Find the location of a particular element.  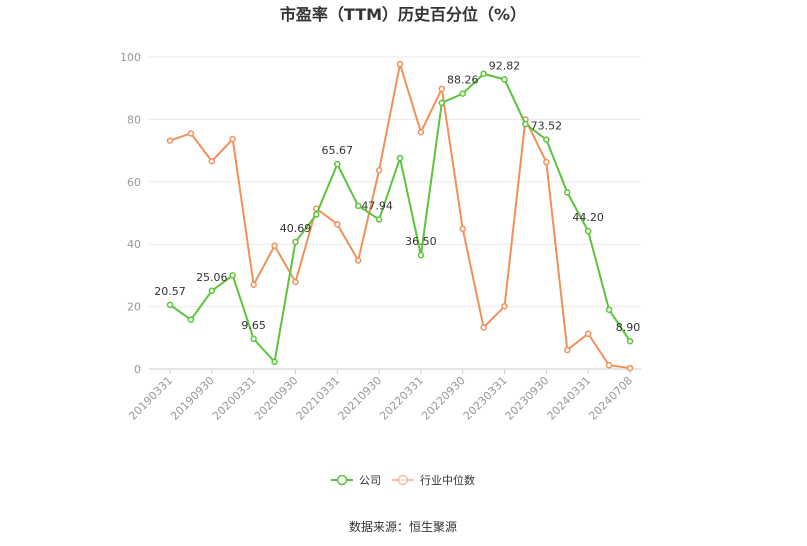

y-tick-label: 60 is located at coordinates (134, 182).